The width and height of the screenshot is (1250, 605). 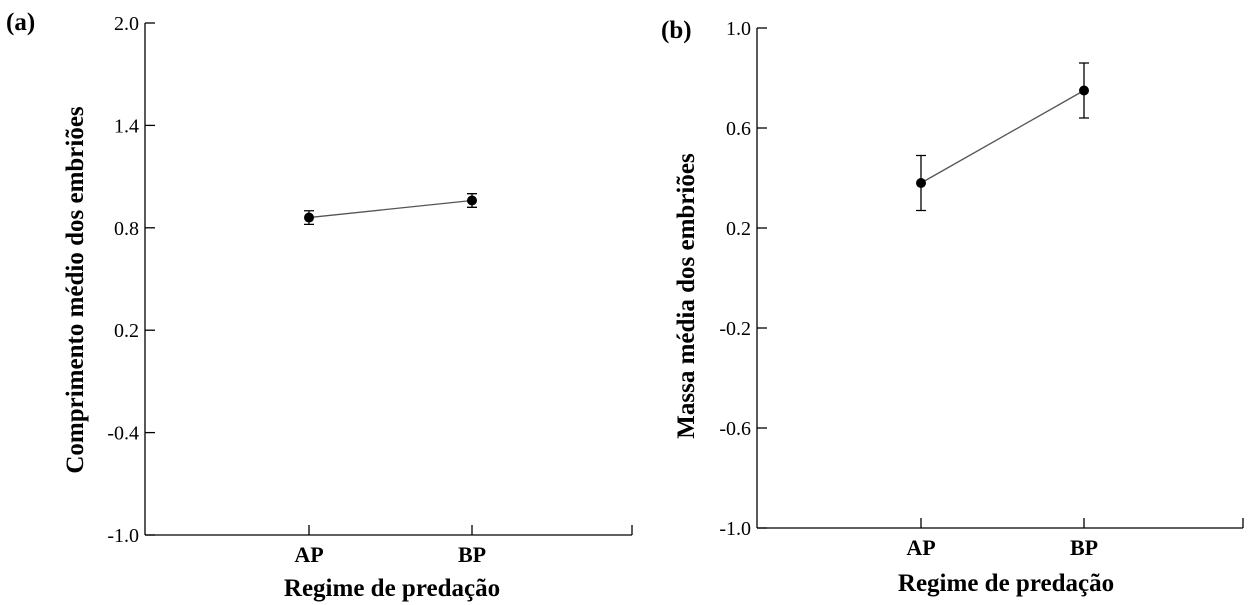 What do you see at coordinates (920, 547) in the screenshot?
I see `panel-b-x-tick-label: AP` at bounding box center [920, 547].